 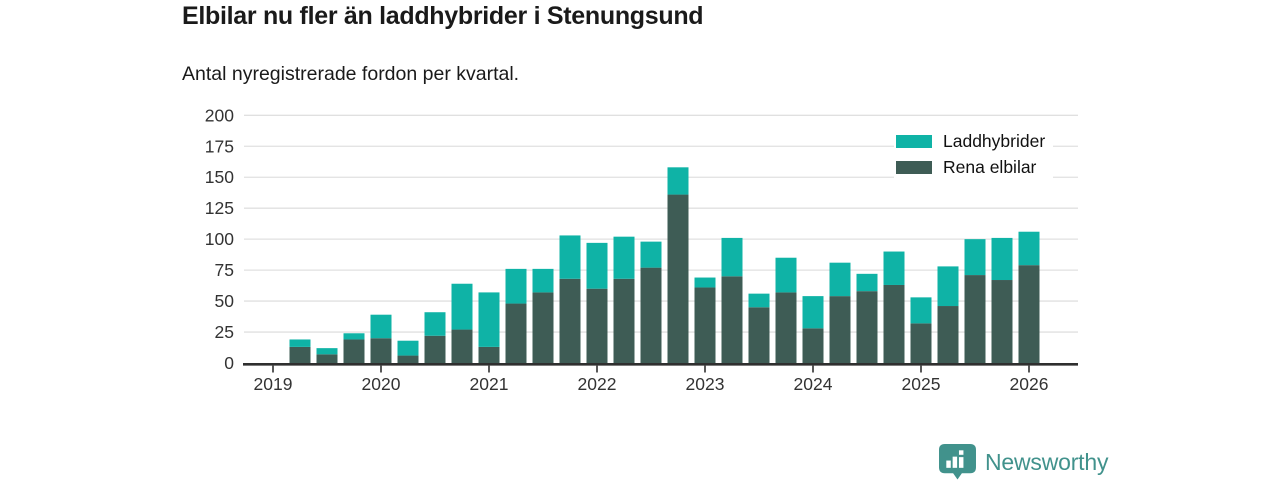 What do you see at coordinates (489, 384) in the screenshot?
I see `x-axis-label: 2021` at bounding box center [489, 384].